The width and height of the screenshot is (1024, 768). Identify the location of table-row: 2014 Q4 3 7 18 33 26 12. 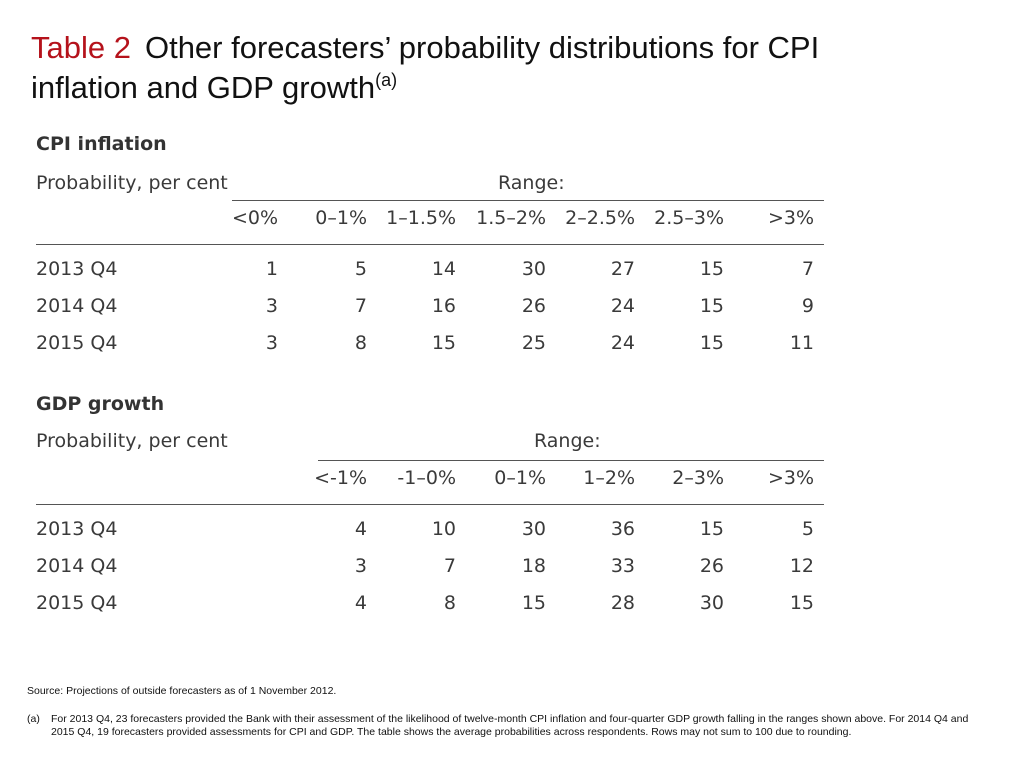
(431, 570).